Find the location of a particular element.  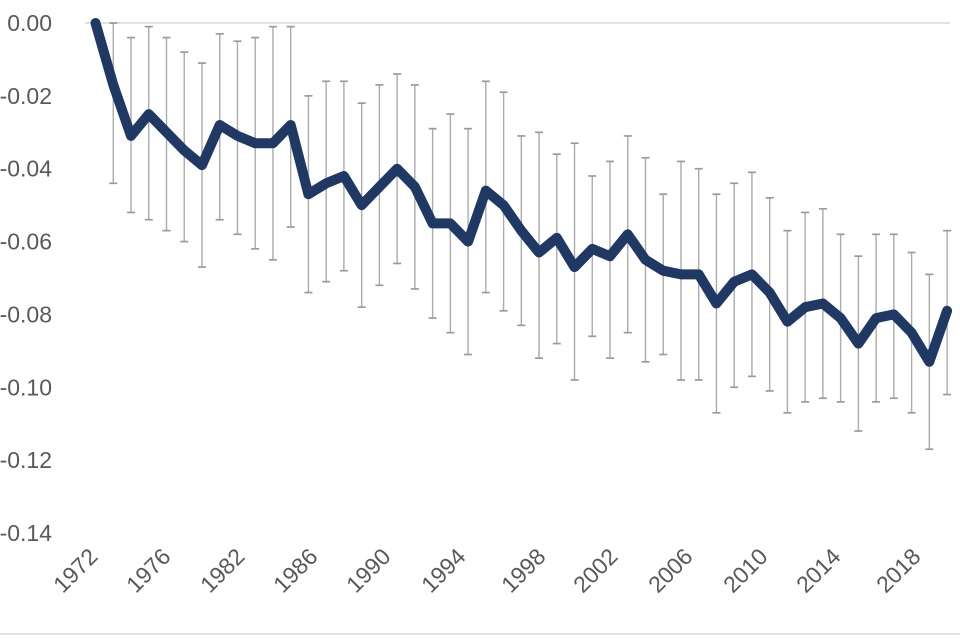

y-tick-label: -0.04 is located at coordinates (26, 169).